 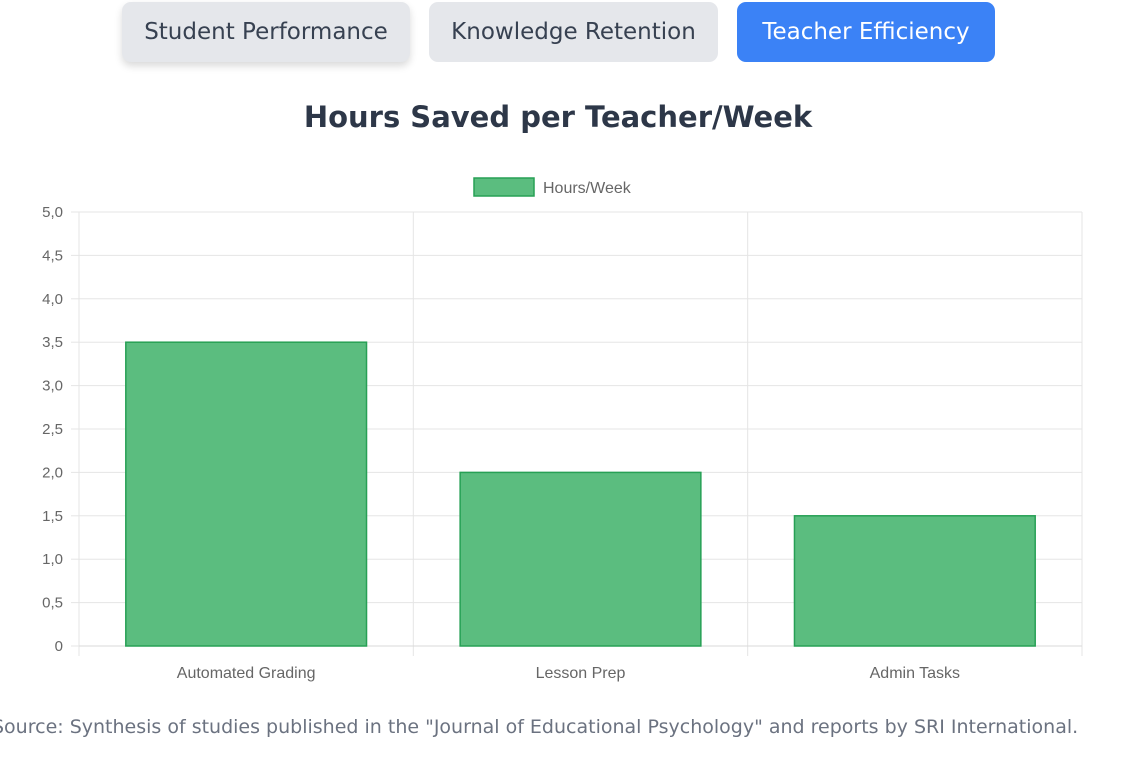 What do you see at coordinates (52, 342) in the screenshot?
I see `y-tick-label: 3,5` at bounding box center [52, 342].